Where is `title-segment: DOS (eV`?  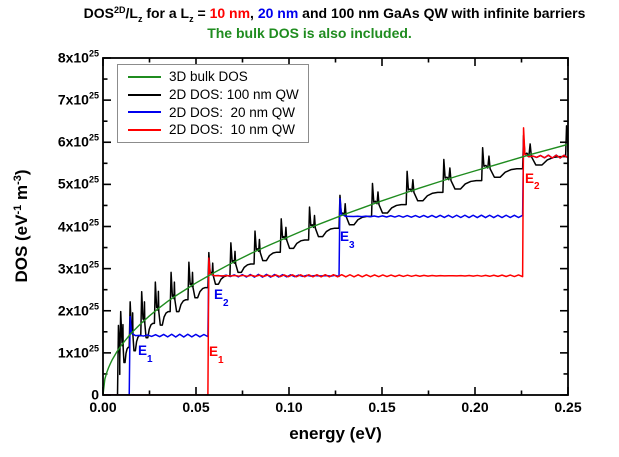
title-segment: DOS (eV is located at coordinates (21, 248).